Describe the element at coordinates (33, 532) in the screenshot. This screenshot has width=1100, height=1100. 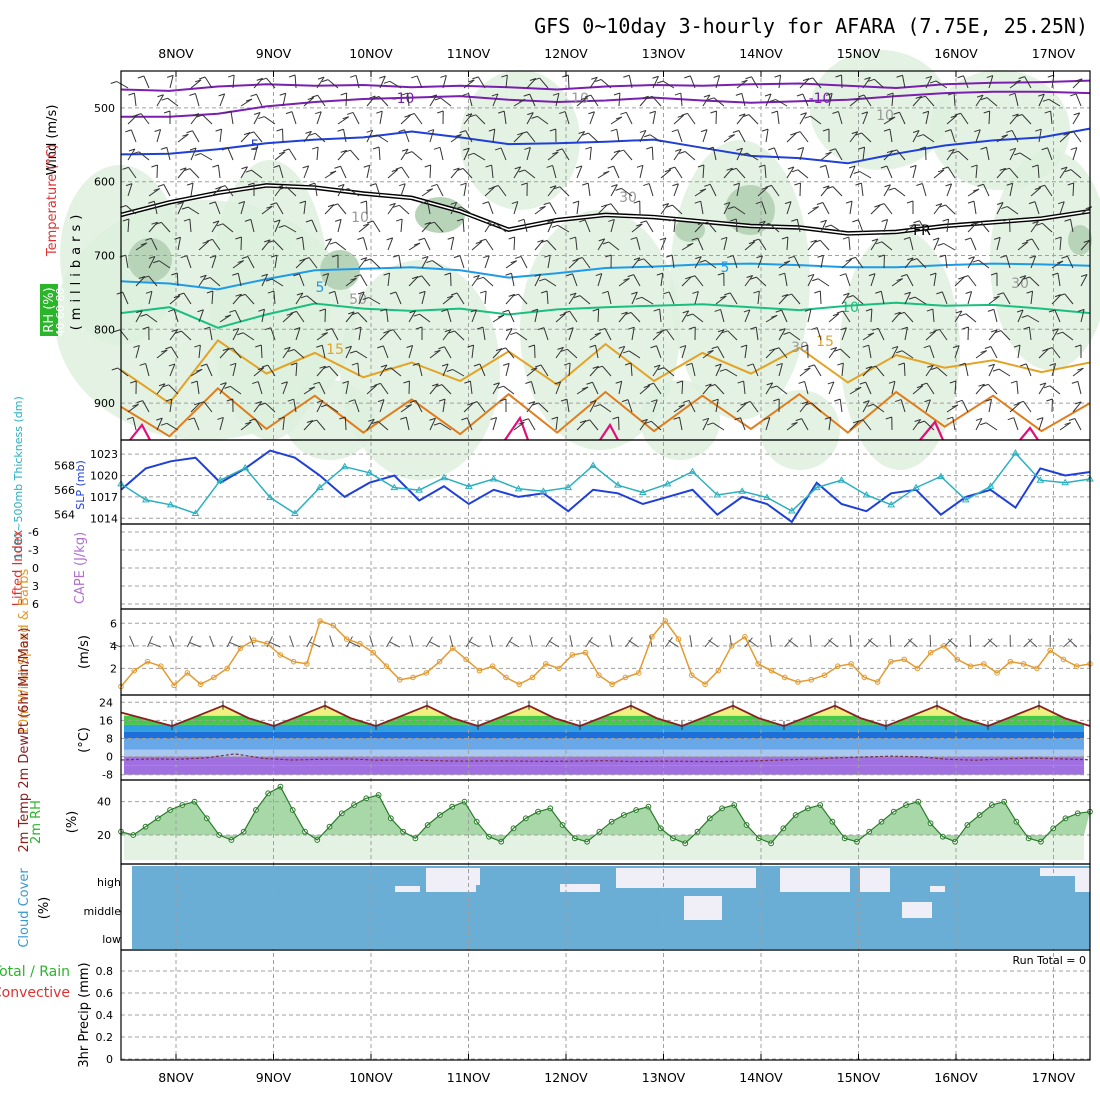
I see `li-tick-label: -6` at that location.